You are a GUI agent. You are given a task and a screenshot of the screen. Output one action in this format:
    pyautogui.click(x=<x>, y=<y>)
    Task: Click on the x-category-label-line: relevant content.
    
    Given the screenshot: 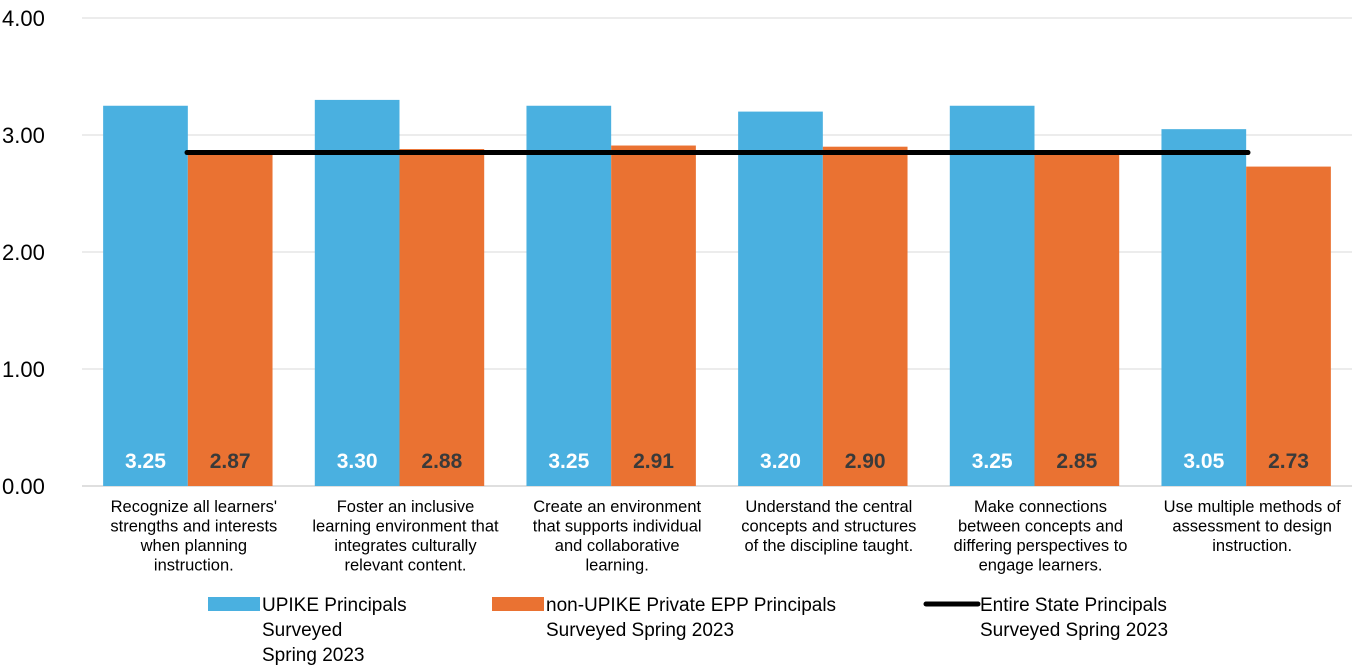 What is the action you would take?
    pyautogui.click(x=406, y=566)
    